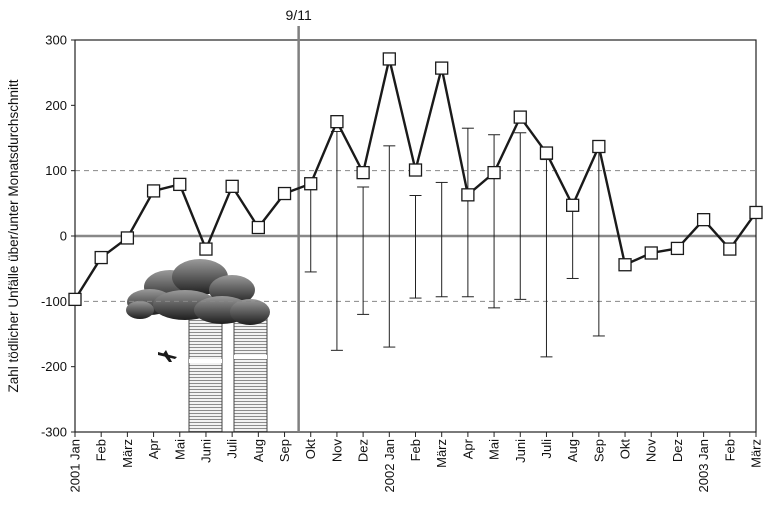 The height and width of the screenshot is (513, 763). I want to click on y-tick-label: -300, so click(54, 432).